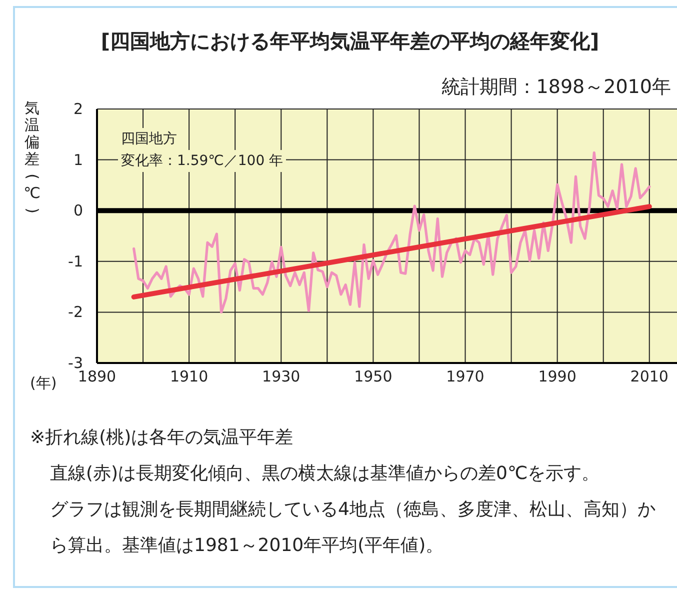  Describe the element at coordinates (32, 157) in the screenshot. I see `y-axis-title: 気温偏差(℃)` at that location.